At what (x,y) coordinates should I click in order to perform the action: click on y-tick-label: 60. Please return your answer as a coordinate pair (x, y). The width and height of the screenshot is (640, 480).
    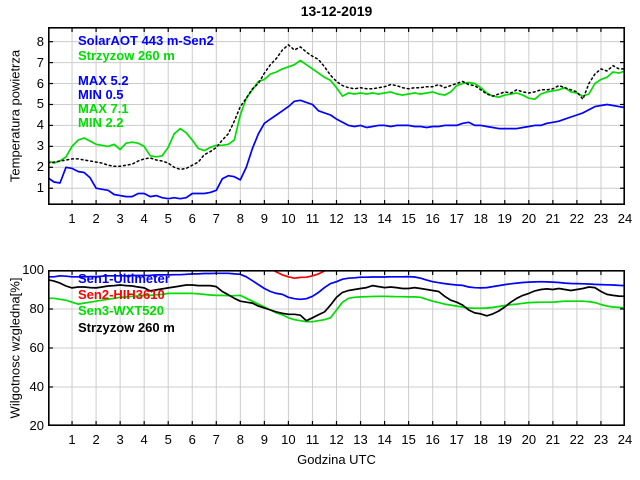
    Looking at the image, I should click on (36, 347).